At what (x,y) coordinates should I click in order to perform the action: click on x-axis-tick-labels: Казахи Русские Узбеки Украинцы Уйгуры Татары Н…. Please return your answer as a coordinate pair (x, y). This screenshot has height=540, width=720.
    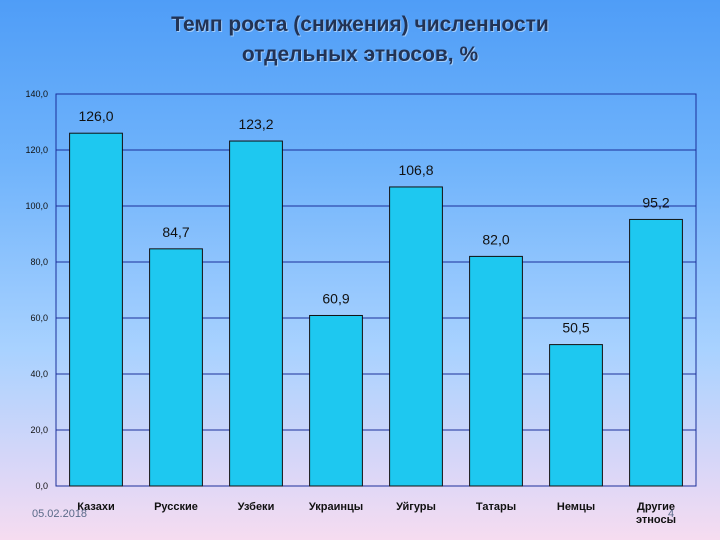
    Looking at the image, I should click on (376, 513).